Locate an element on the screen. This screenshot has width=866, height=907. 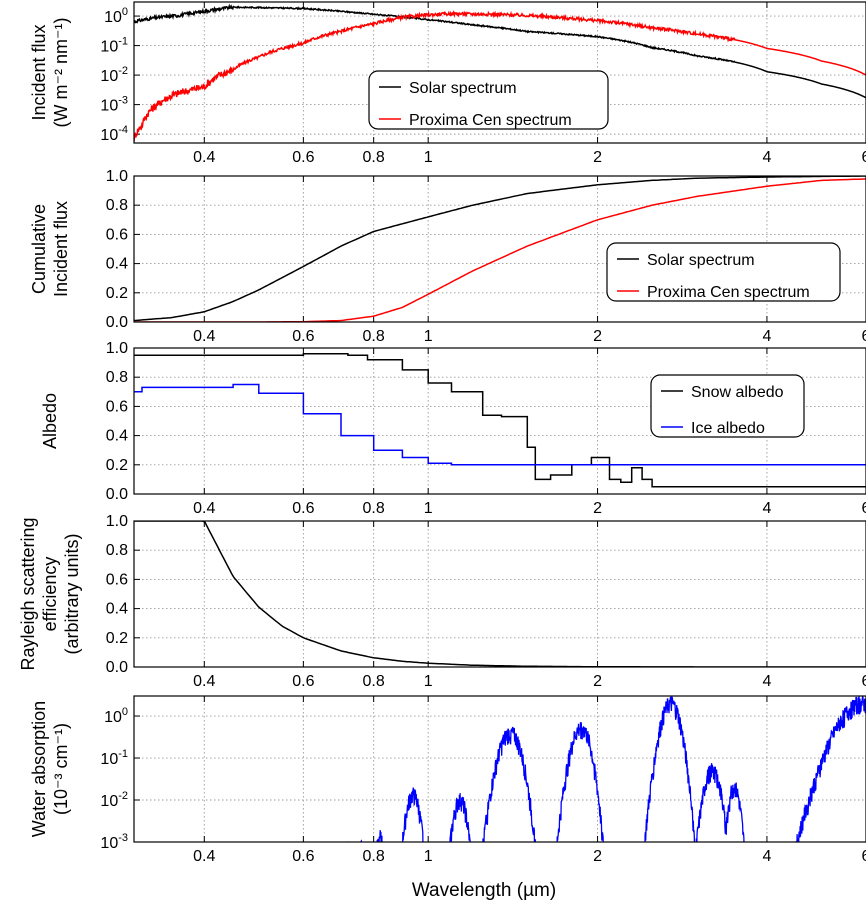
y-axis-label: Rayleigh scattering is located at coordinates (28, 593).